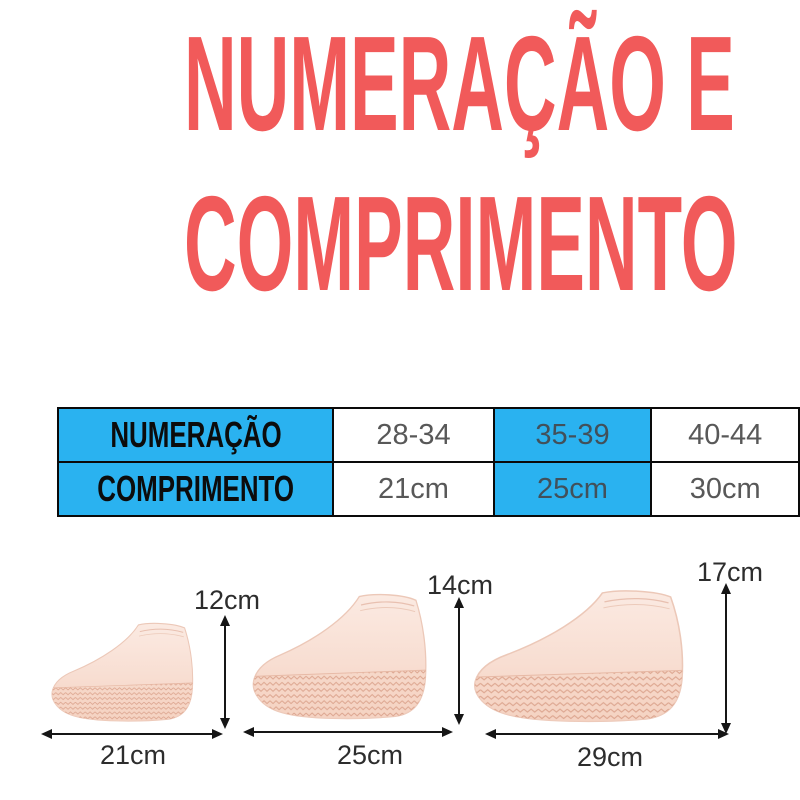 The height and width of the screenshot is (800, 800). Describe the element at coordinates (132, 734) in the screenshot. I see `length-arrow-small` at that location.